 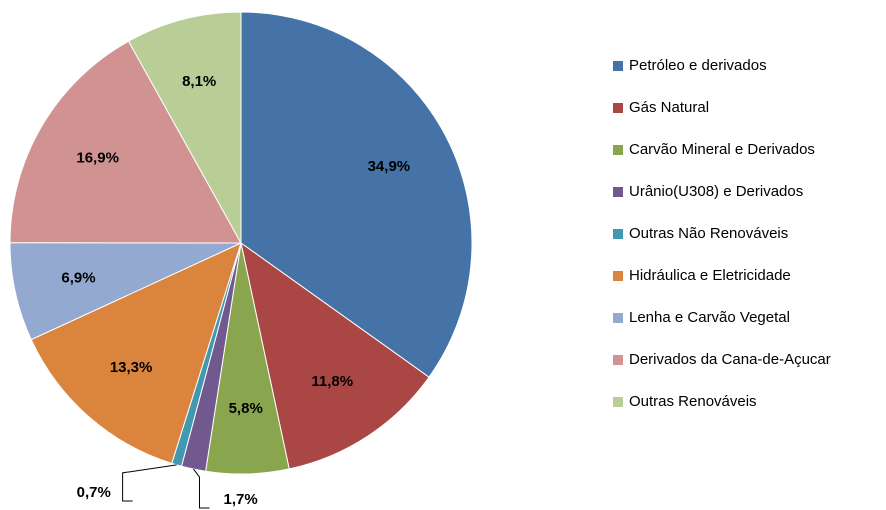 I want to click on legend-label: Gás Natural, so click(x=669, y=107).